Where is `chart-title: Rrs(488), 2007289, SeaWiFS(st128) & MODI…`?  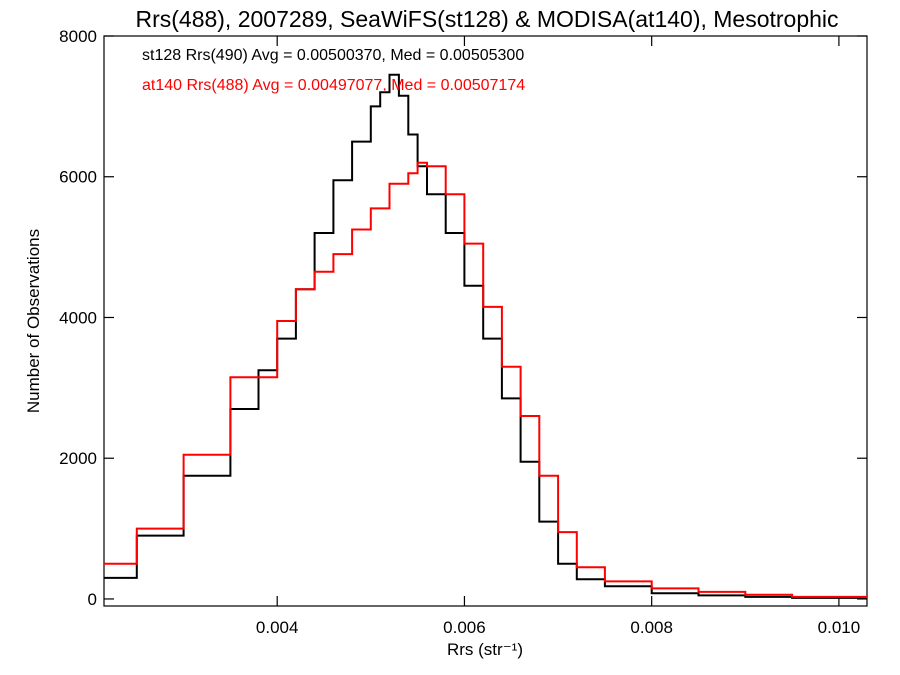 chart-title: Rrs(488), 2007289, SeaWiFS(st128) & MODI… is located at coordinates (486, 19).